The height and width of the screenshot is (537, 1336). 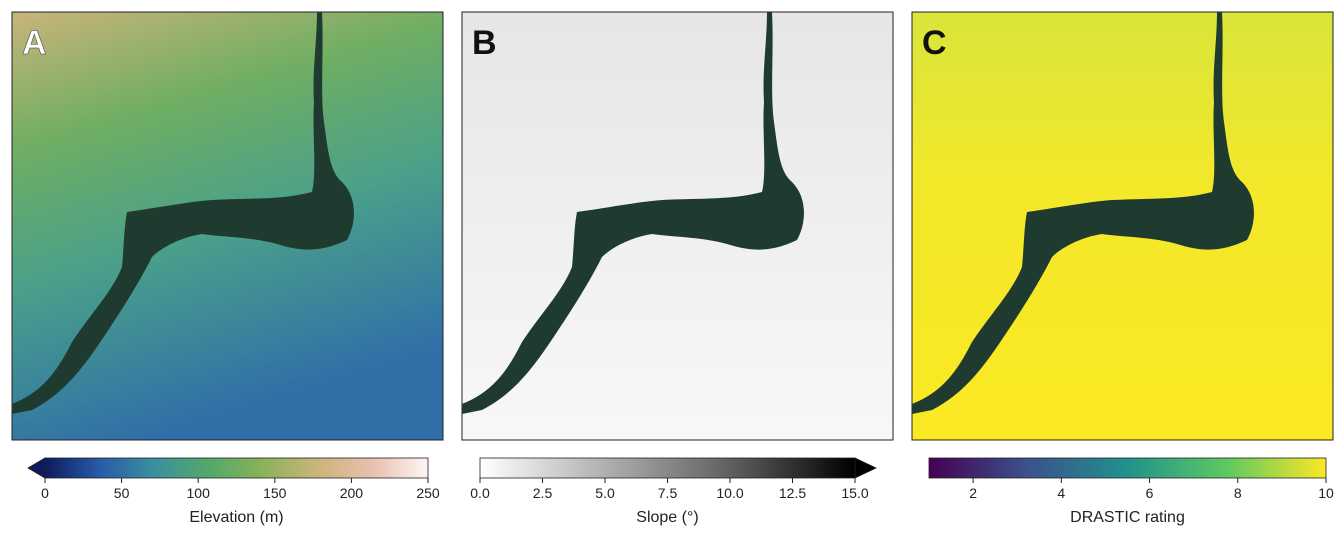 What do you see at coordinates (1061, 493) in the screenshot?
I see `colorbar-tick-label: 4` at bounding box center [1061, 493].